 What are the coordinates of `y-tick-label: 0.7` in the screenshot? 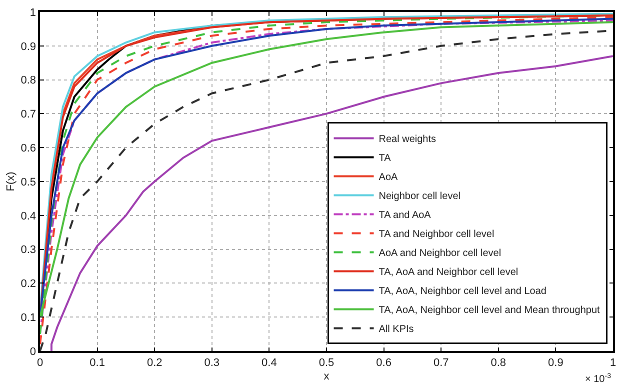 It's located at (28, 114).